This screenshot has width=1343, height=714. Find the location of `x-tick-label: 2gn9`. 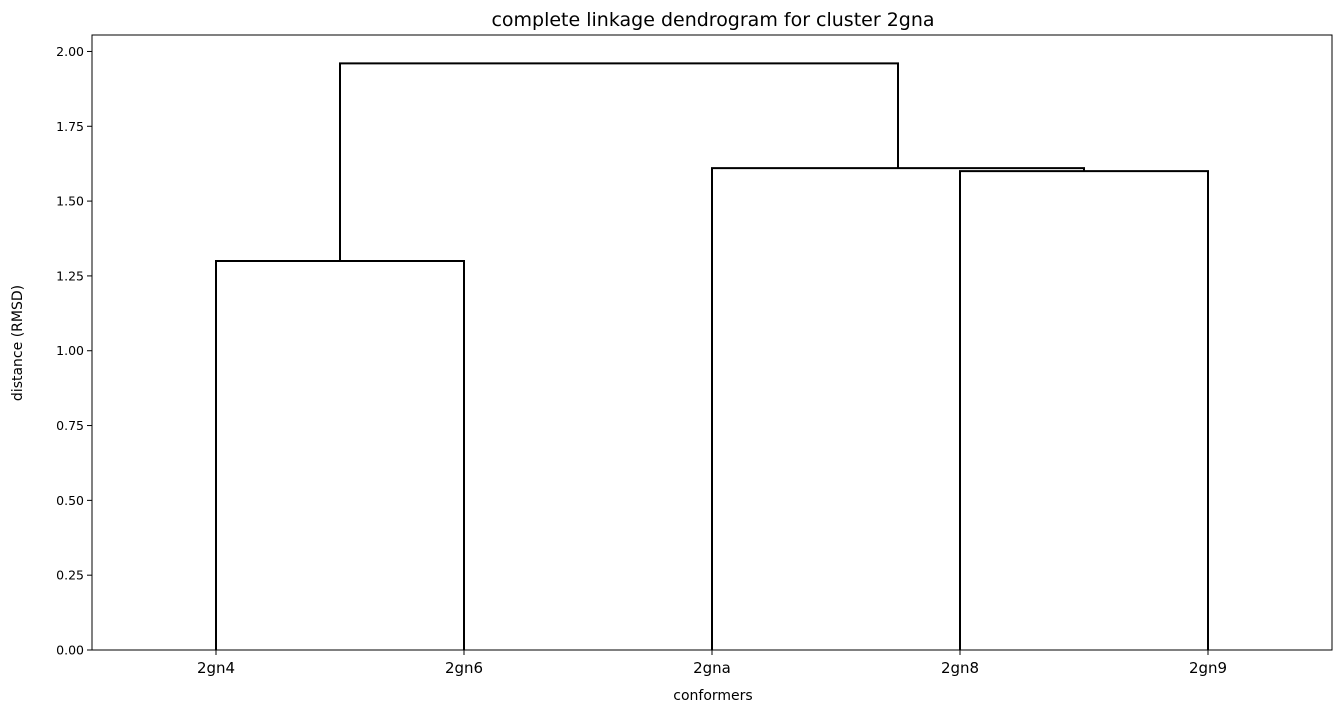

x-tick-label: 2gn9 is located at coordinates (1208, 668).